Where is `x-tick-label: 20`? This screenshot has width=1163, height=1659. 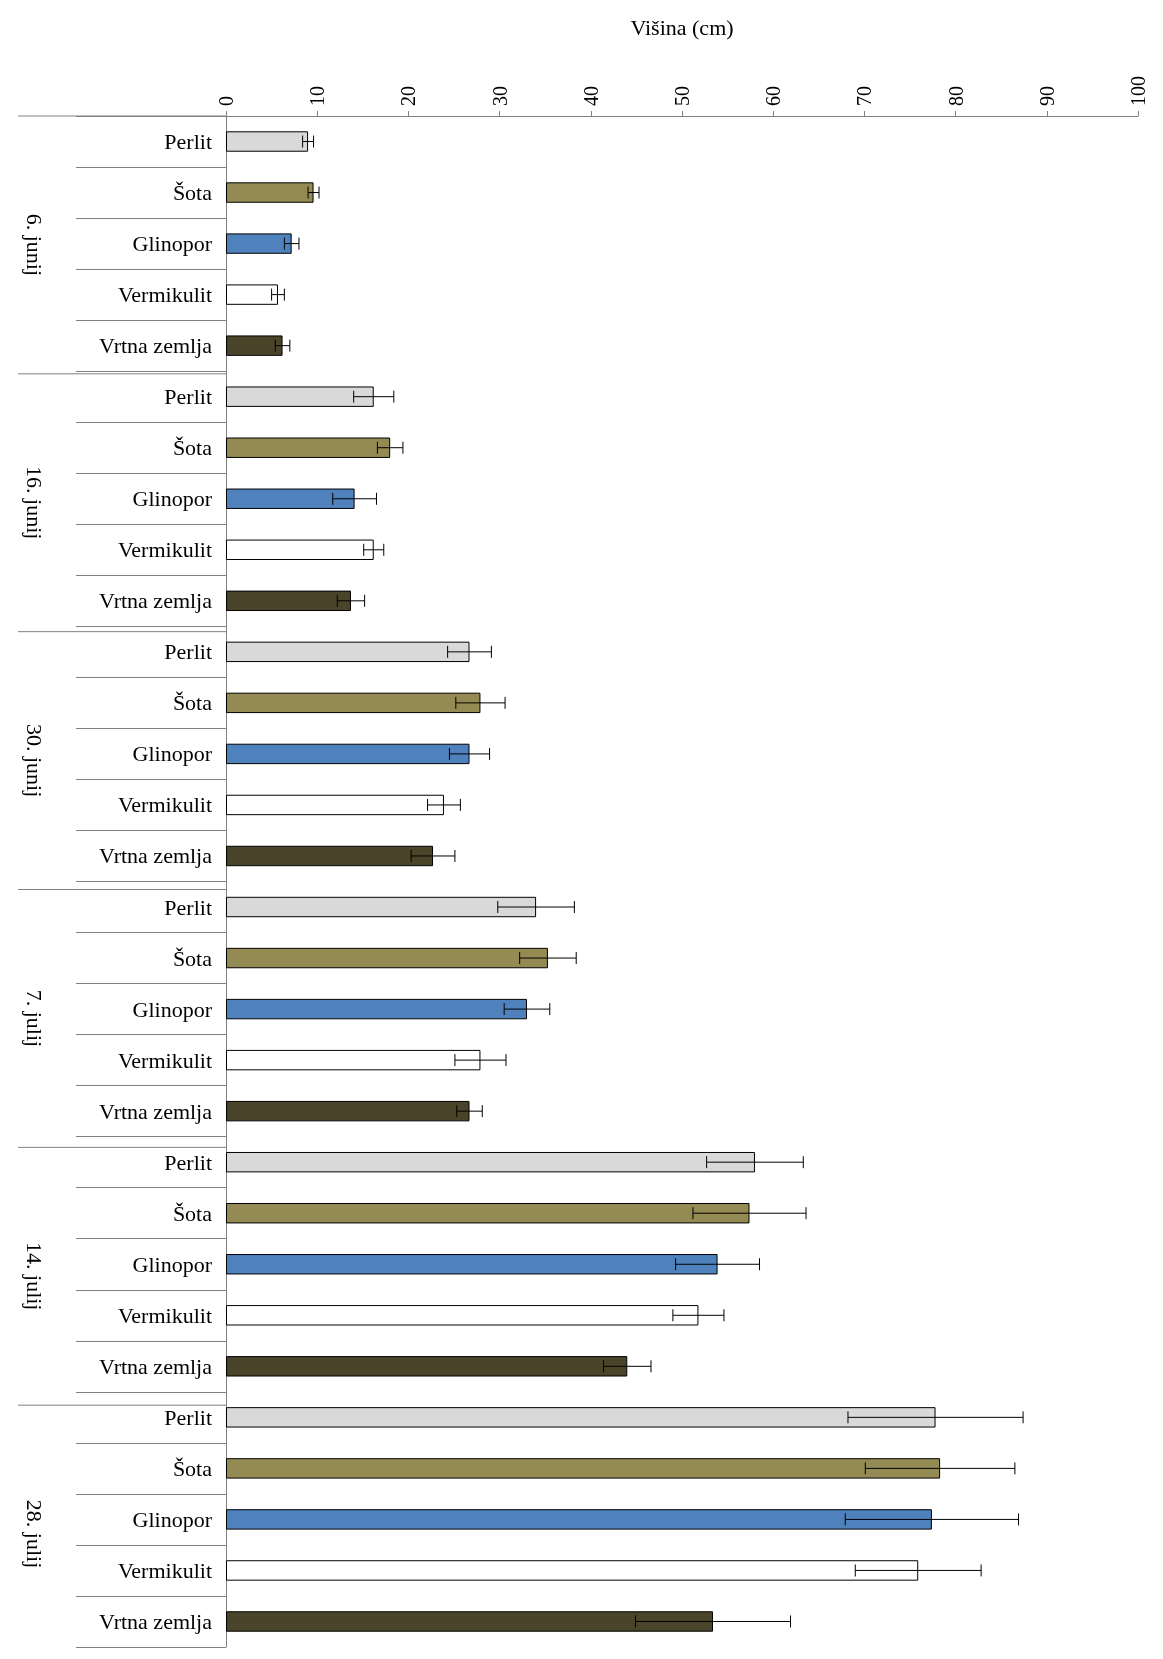 x-tick-label: 20 is located at coordinates (408, 96).